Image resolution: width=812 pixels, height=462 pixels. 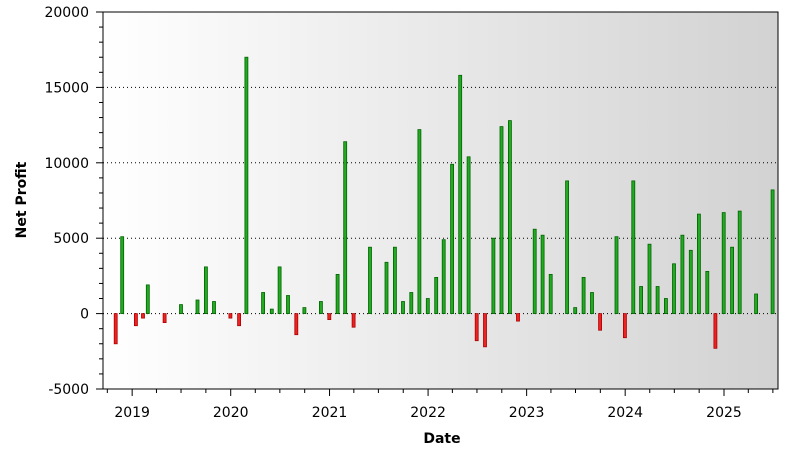 I want to click on x-tick-label: 2022, so click(x=428, y=413).